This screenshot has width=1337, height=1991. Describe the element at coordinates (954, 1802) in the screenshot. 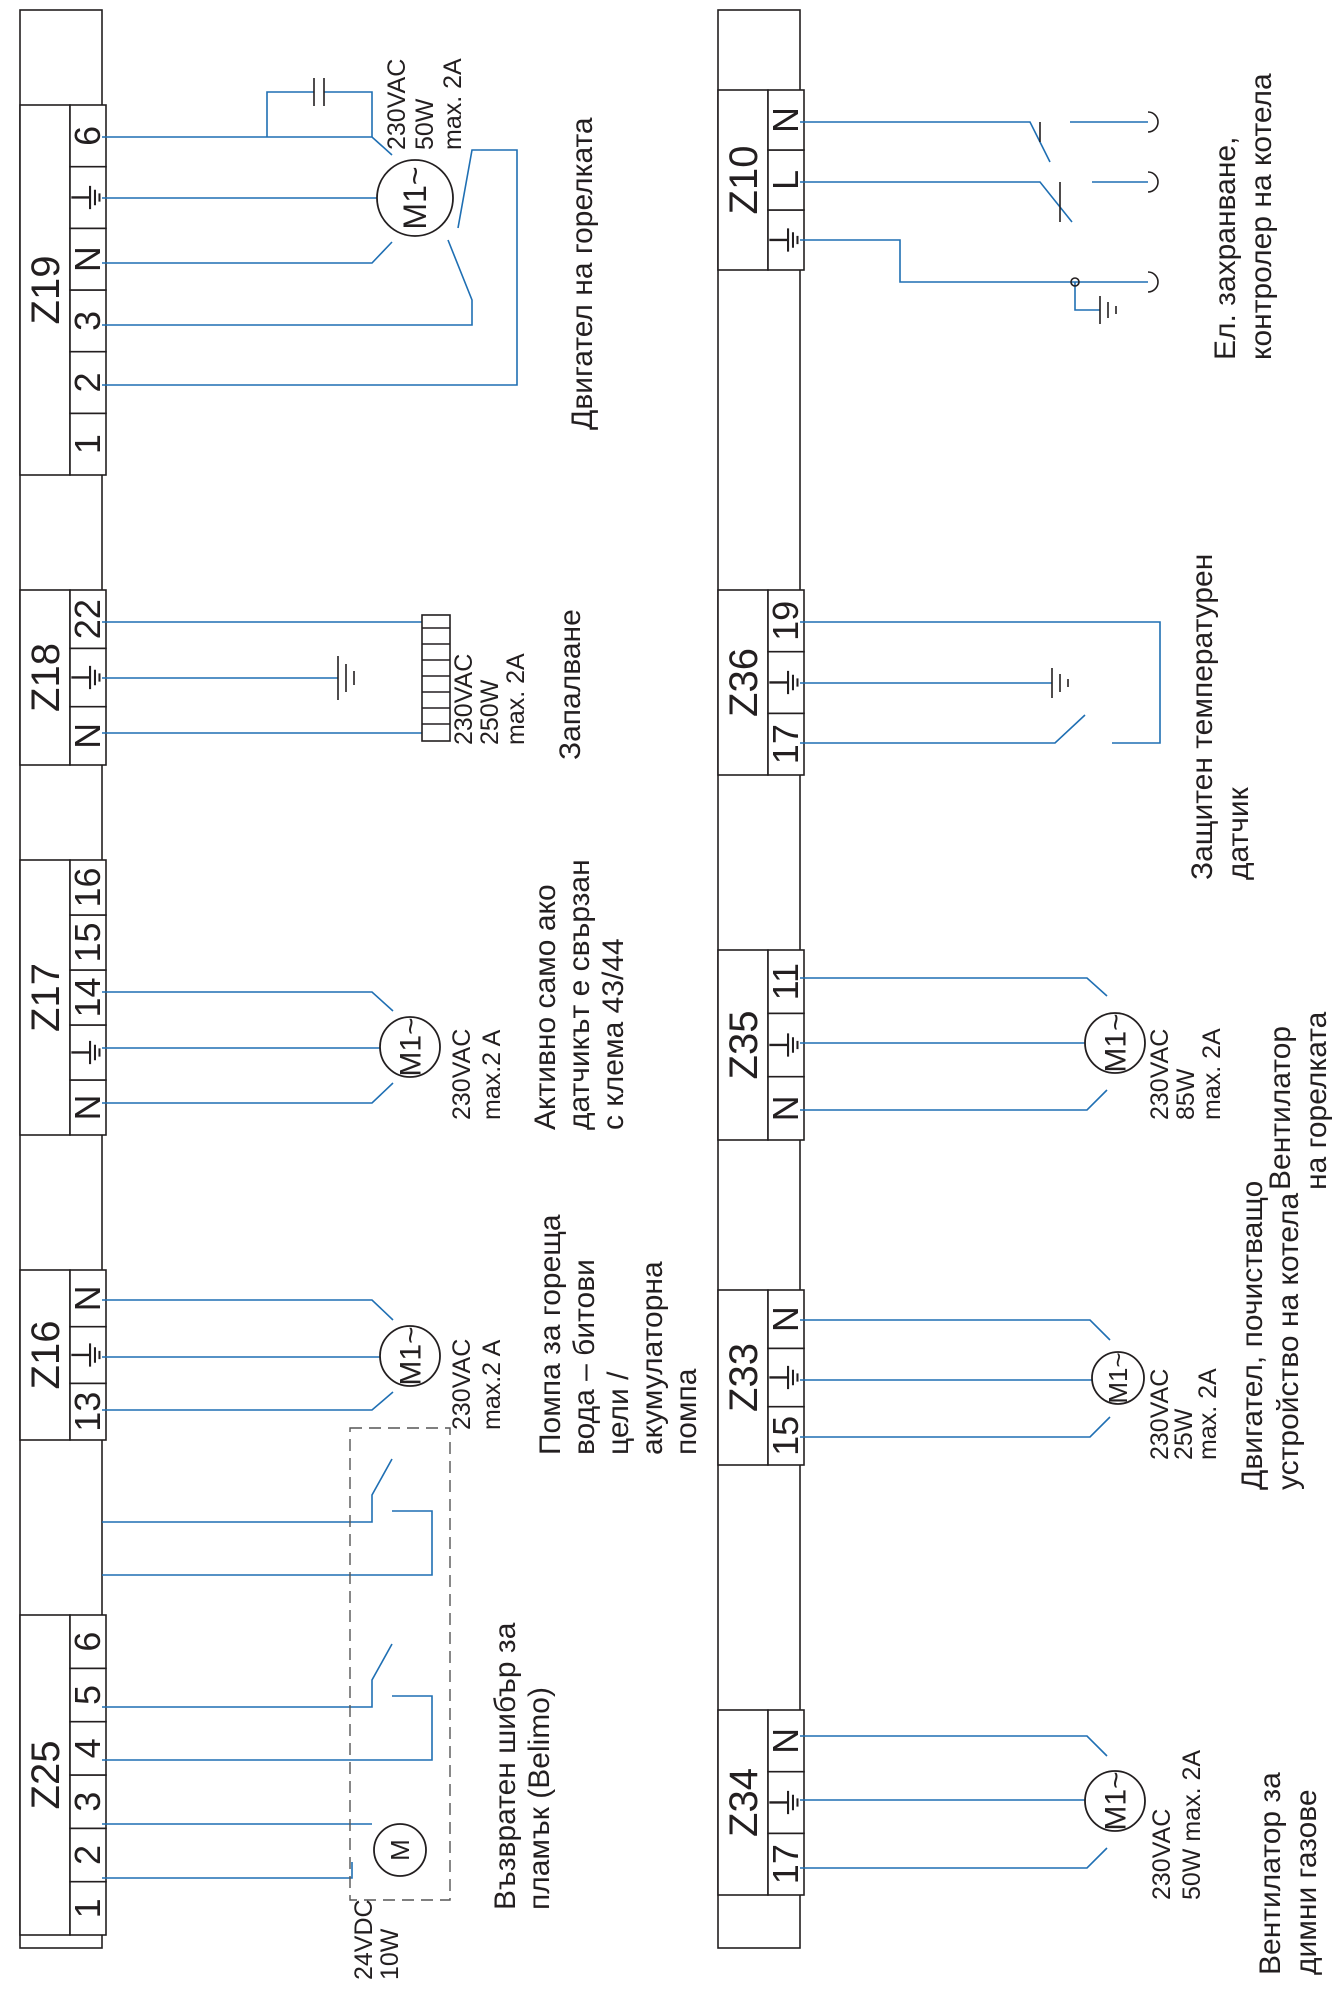

I see `z34-wiring` at that location.